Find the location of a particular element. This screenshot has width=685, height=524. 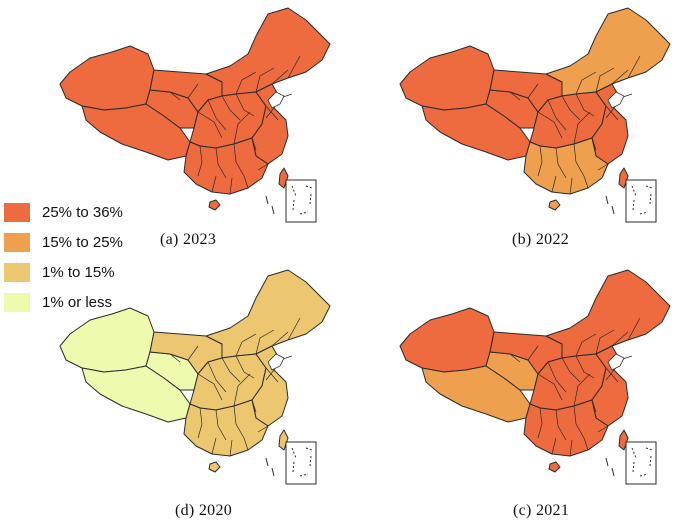

legend-label: 25% to 36% is located at coordinates (82, 212).